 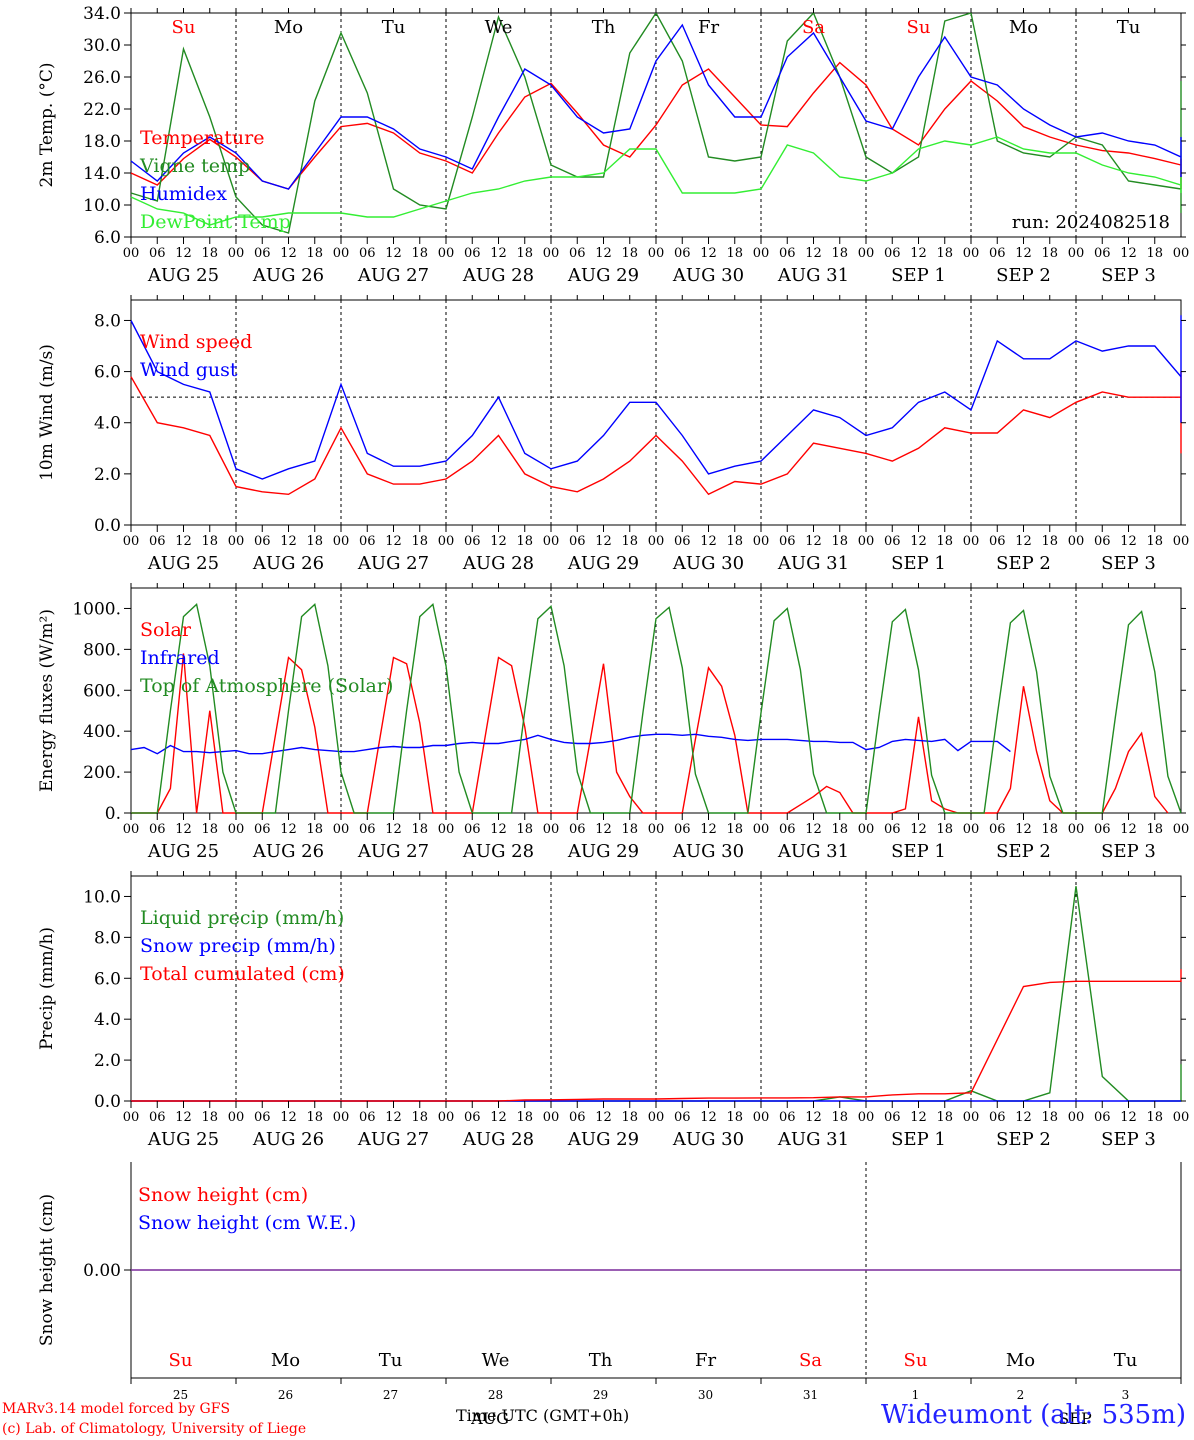 I want to click on y-tick-label: 14.0, so click(x=102, y=174).